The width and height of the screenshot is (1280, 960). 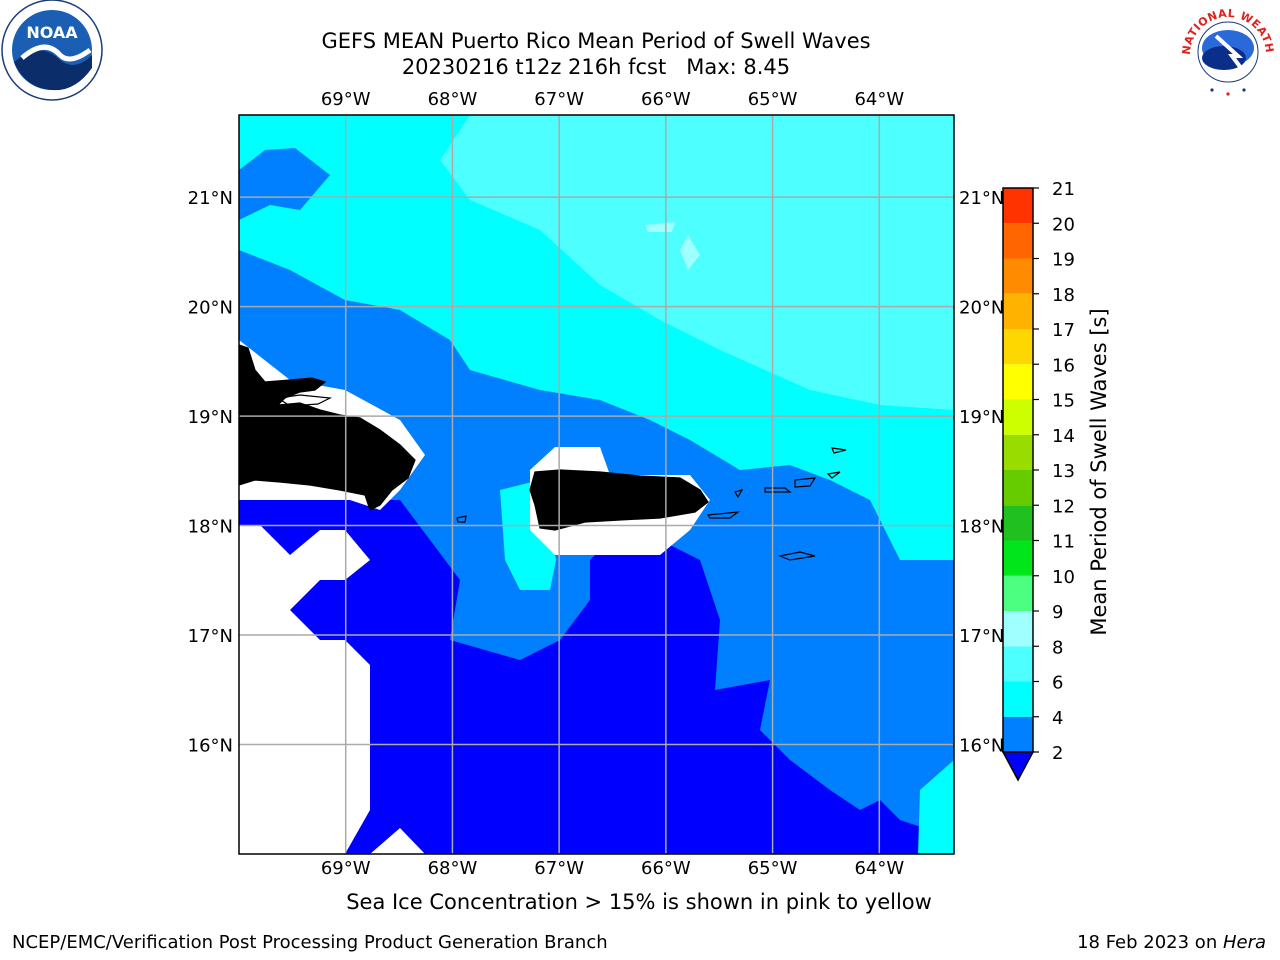 I want to click on lon-label-top: 66°W, so click(x=666, y=99).